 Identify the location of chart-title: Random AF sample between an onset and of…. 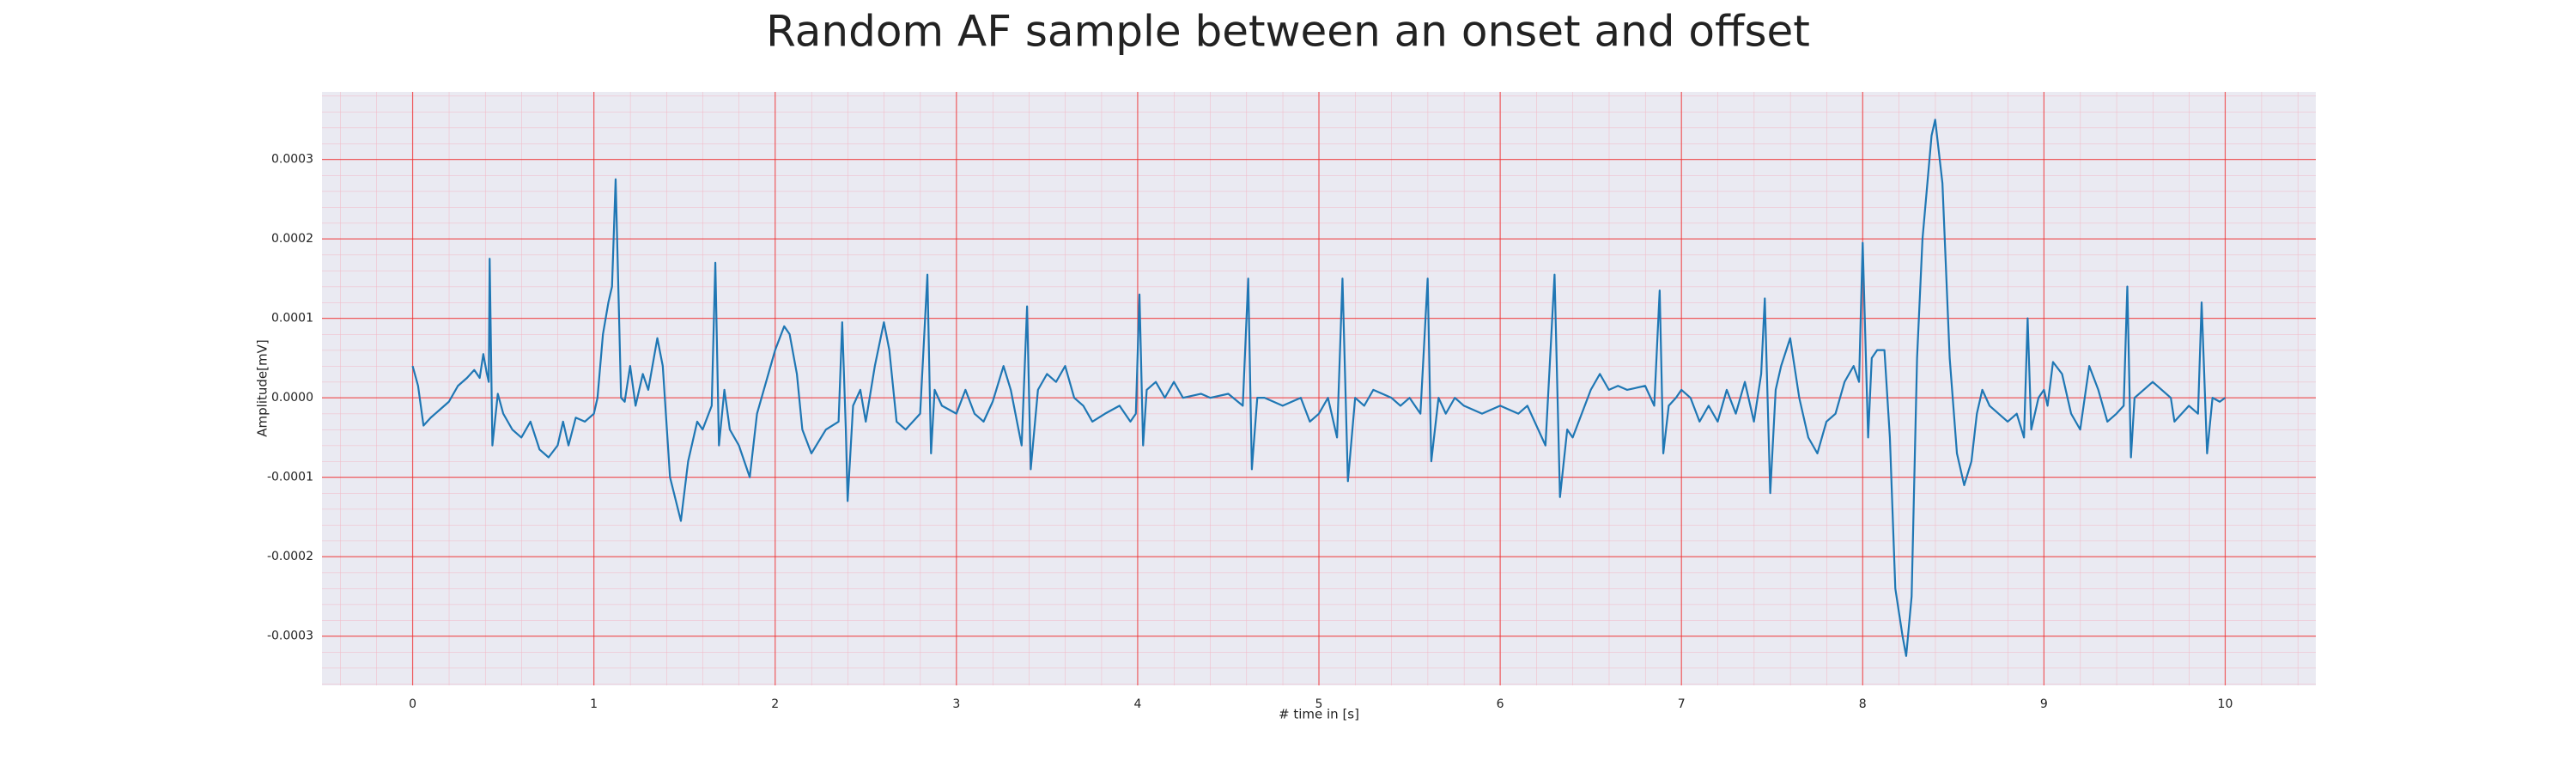
(1288, 32).